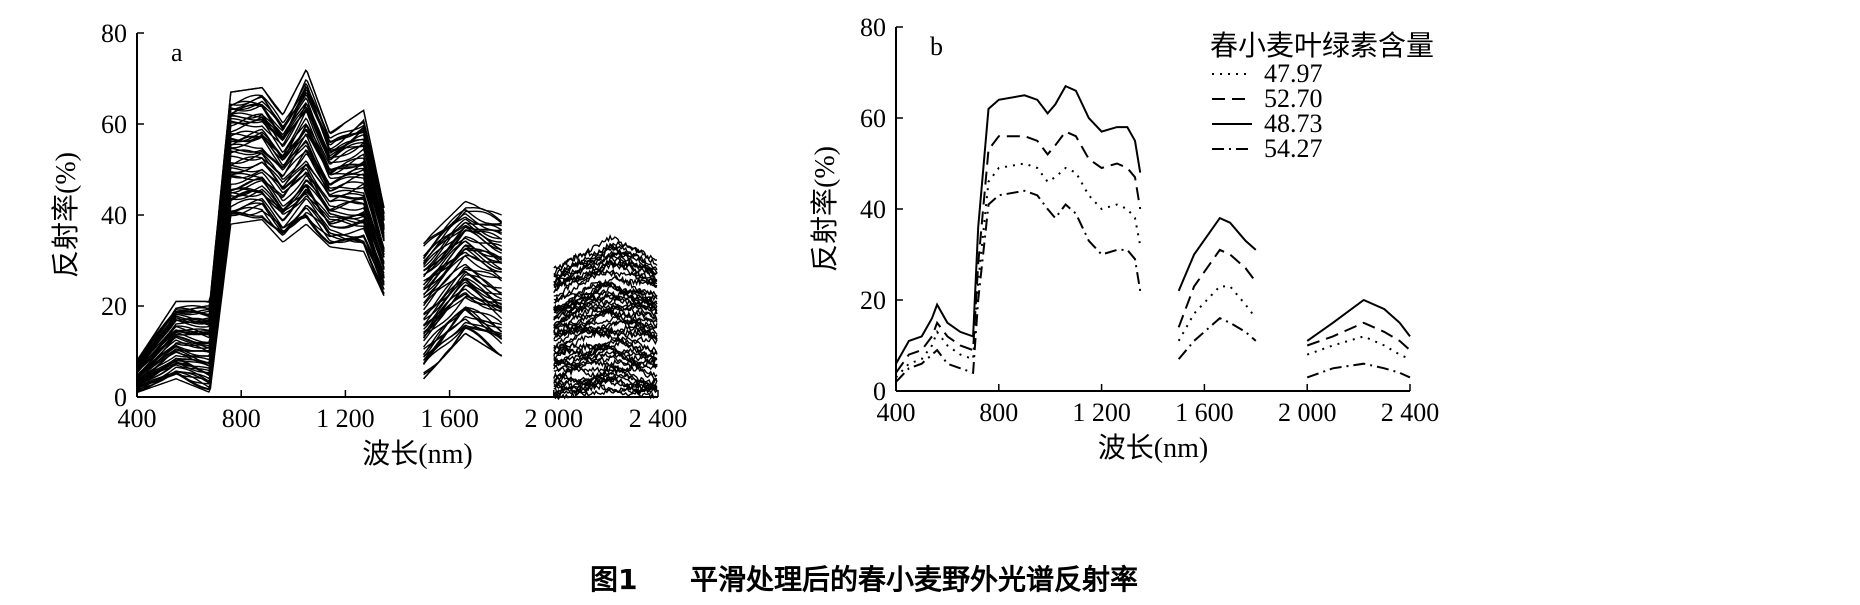 Image resolution: width=1860 pixels, height=605 pixels. Describe the element at coordinates (998, 412) in the screenshot. I see `panel-b-x-tick-label: 800` at that location.